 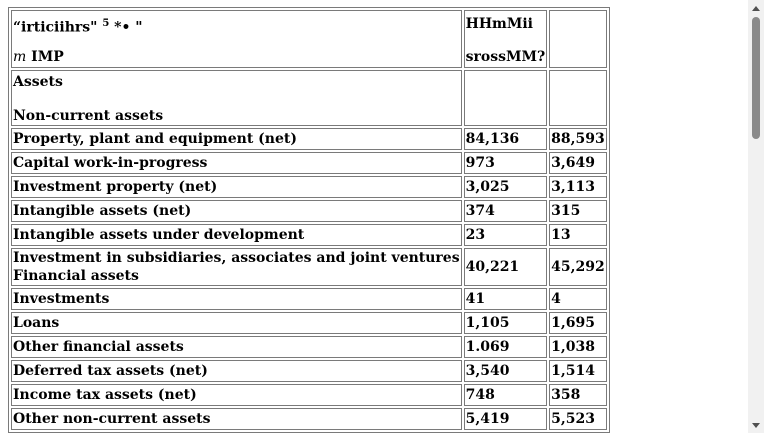 What do you see at coordinates (236, 139) in the screenshot?
I see `row-label: Property, plant and equipment (net)` at bounding box center [236, 139].